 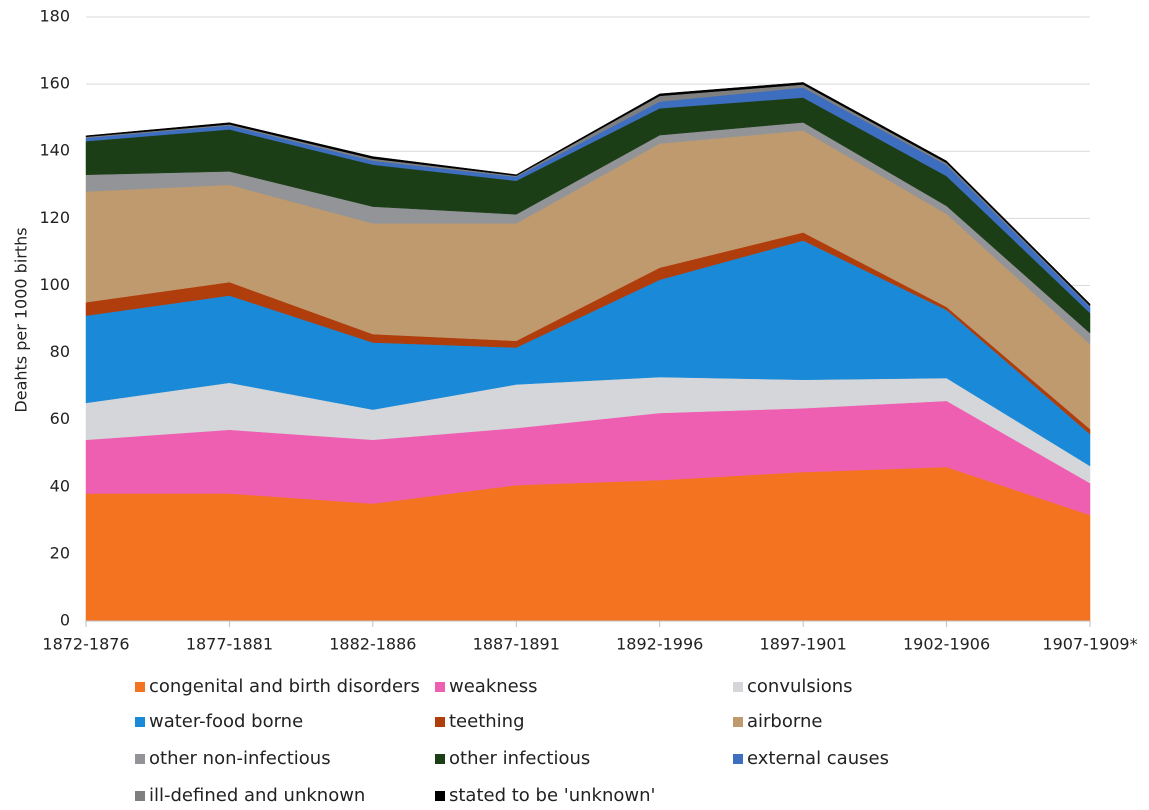 What do you see at coordinates (54, 150) in the screenshot?
I see `y-tick-label: 140` at bounding box center [54, 150].